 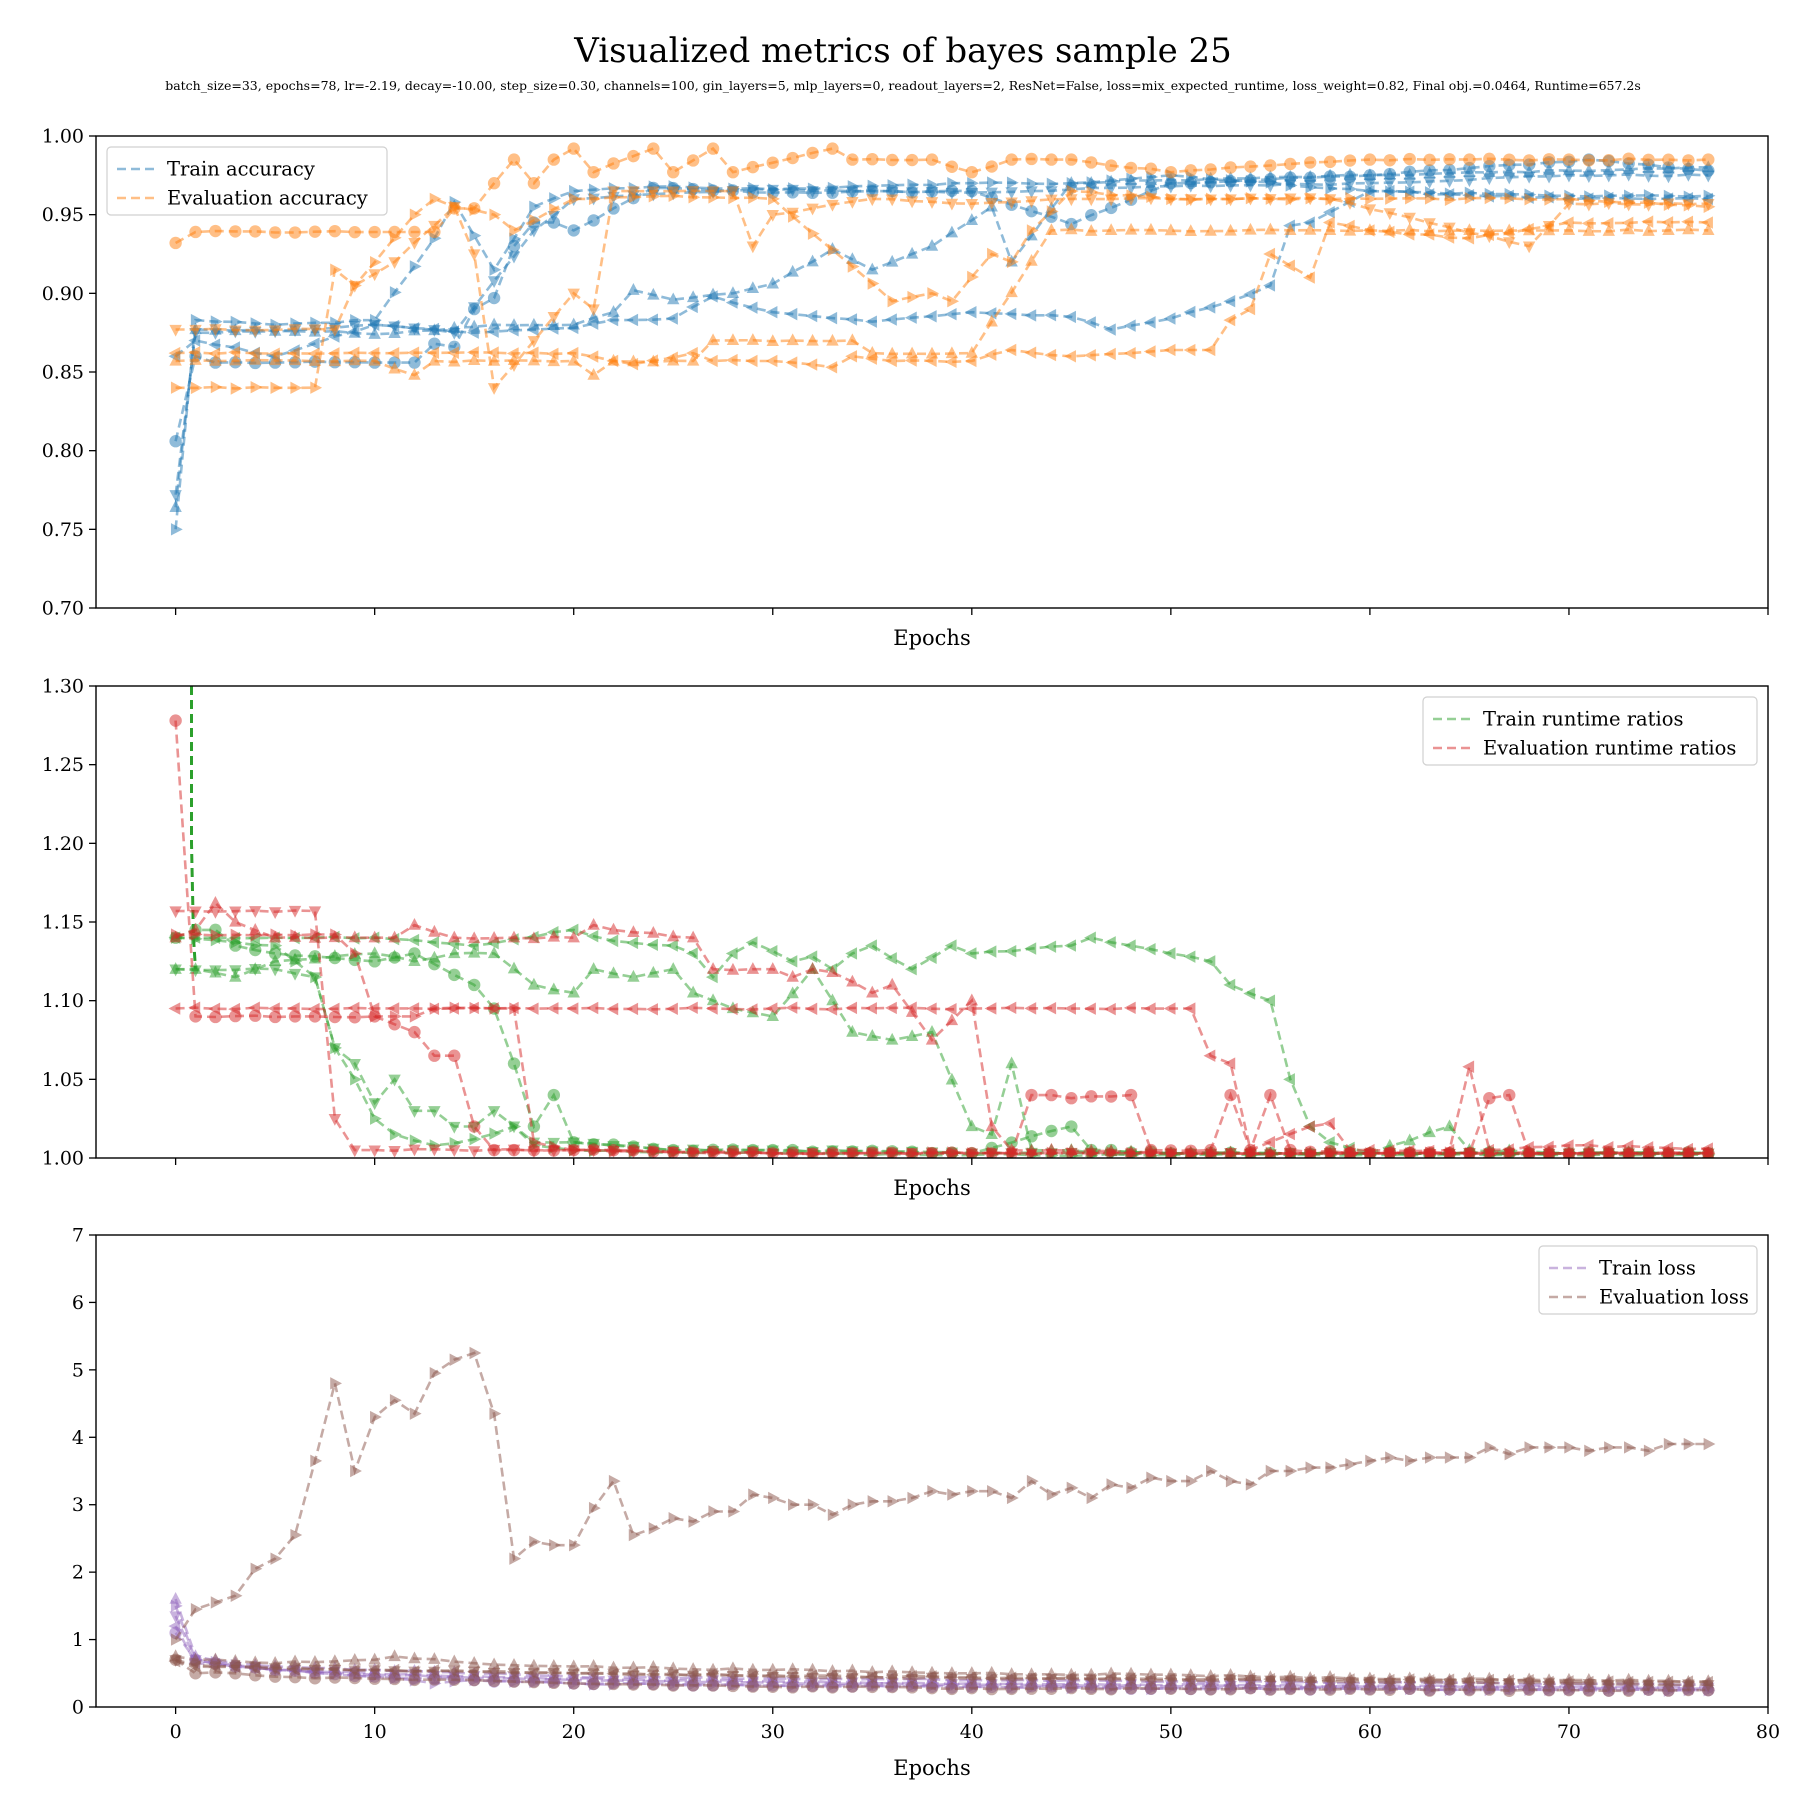 What do you see at coordinates (1171, 1732) in the screenshot?
I see `x-tick-label: 50` at bounding box center [1171, 1732].